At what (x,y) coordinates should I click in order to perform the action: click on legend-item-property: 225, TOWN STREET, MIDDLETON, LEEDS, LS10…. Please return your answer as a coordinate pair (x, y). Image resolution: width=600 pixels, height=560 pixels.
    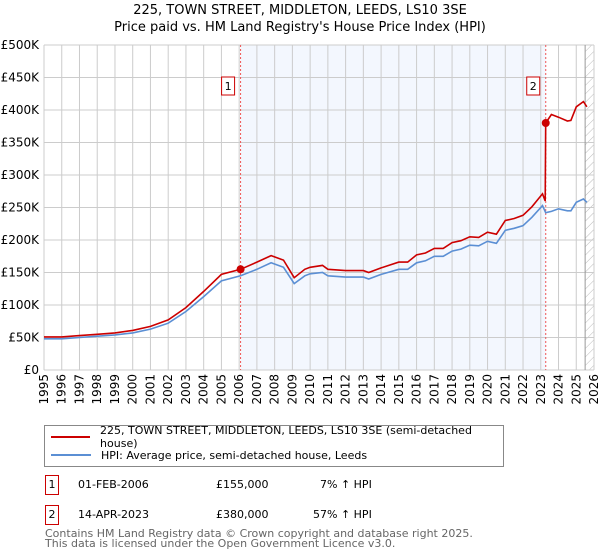
    Looking at the image, I should click on (277, 437).